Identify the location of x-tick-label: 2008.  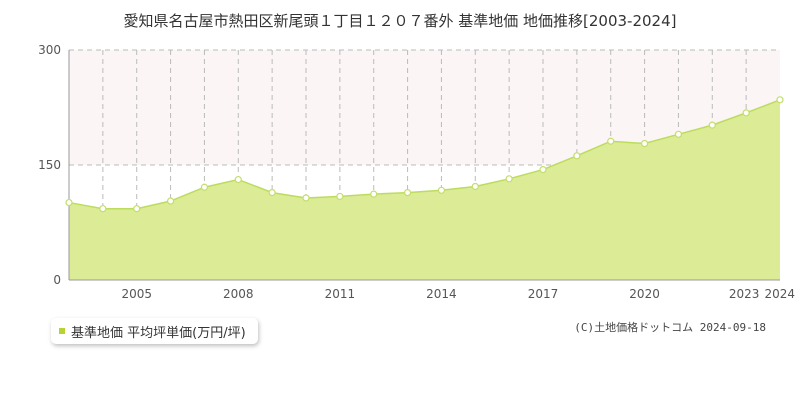
(238, 294).